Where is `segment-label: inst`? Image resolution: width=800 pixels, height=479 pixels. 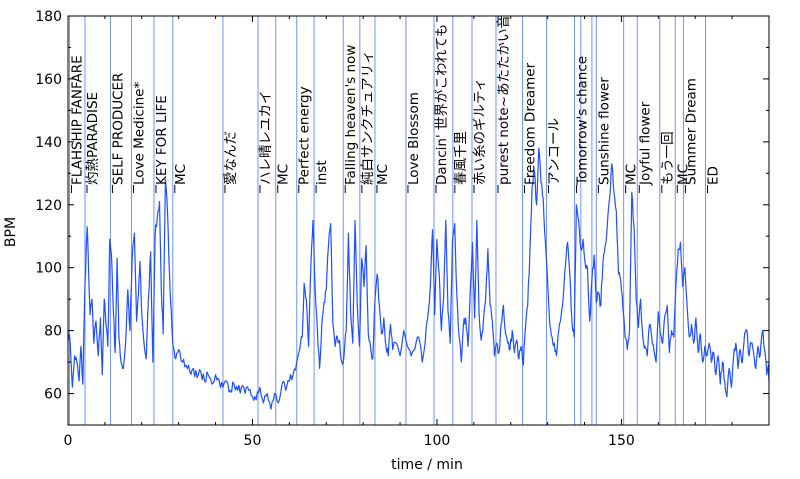 segment-label: inst is located at coordinates (322, 172).